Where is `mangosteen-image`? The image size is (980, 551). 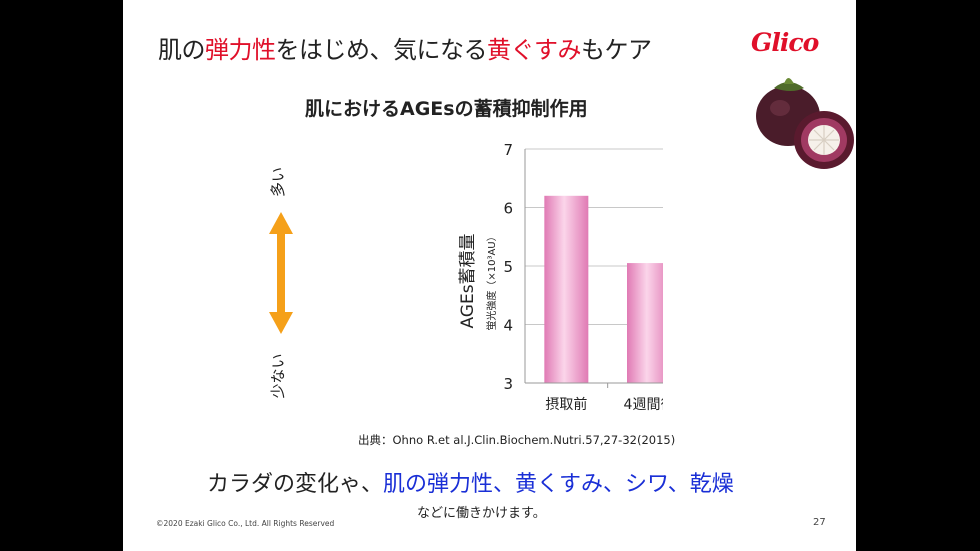
mangosteen-image is located at coordinates (805, 123).